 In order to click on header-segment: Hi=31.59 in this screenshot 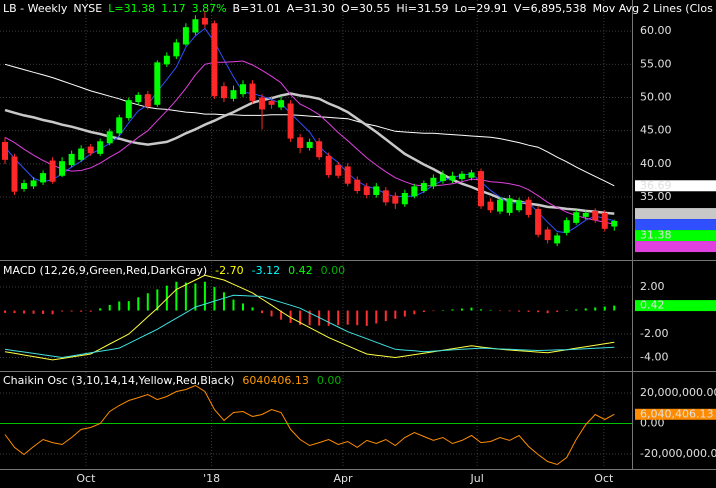, I will do `click(422, 8)`.